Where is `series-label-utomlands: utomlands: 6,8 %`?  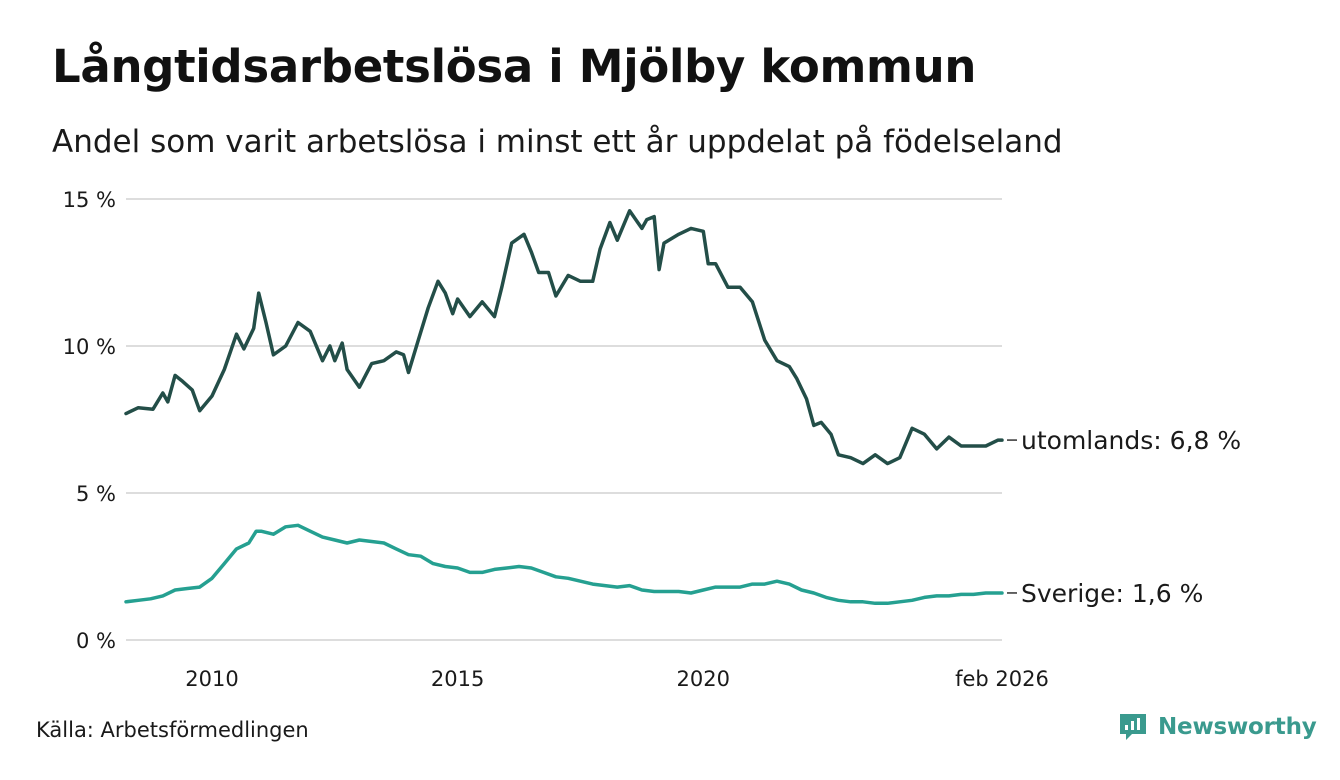
series-label-utomlands: utomlands: 6,8 % is located at coordinates (1131, 440).